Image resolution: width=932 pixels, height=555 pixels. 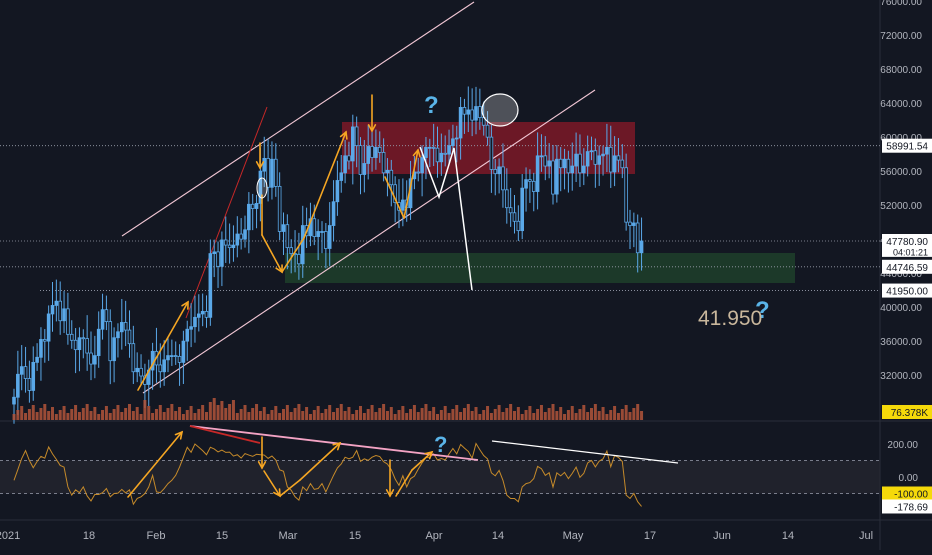 I want to click on cci-line, so click(x=327, y=474).